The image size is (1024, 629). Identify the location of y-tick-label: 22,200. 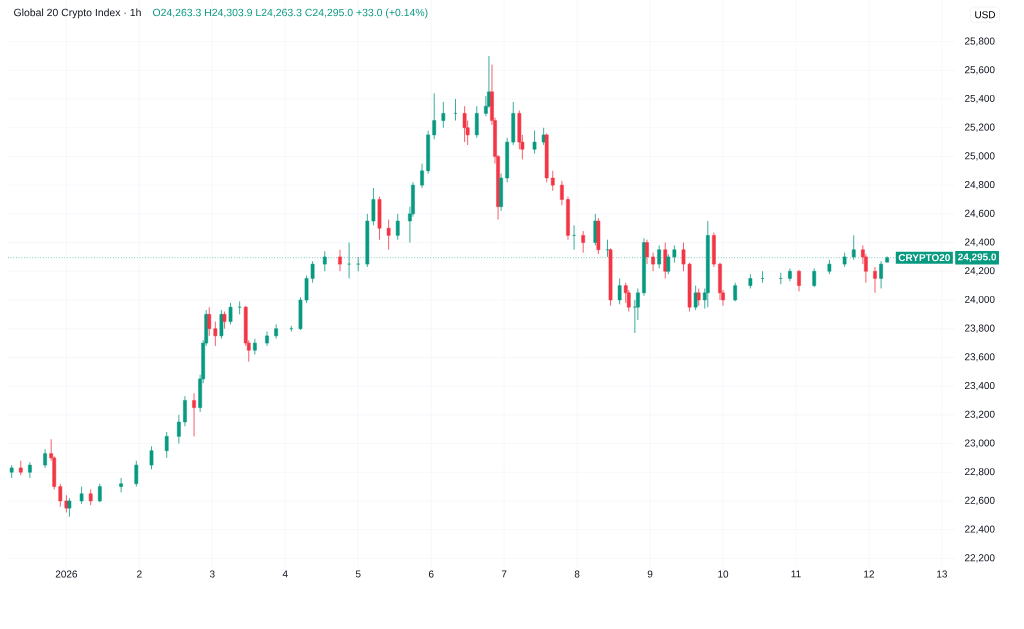
(980, 558).